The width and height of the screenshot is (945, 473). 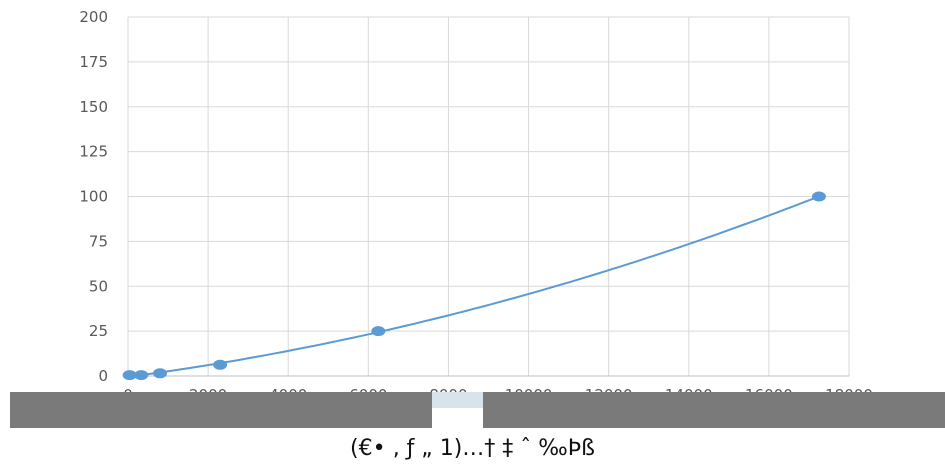 What do you see at coordinates (714, 410) in the screenshot?
I see `redaction-bar-right` at bounding box center [714, 410].